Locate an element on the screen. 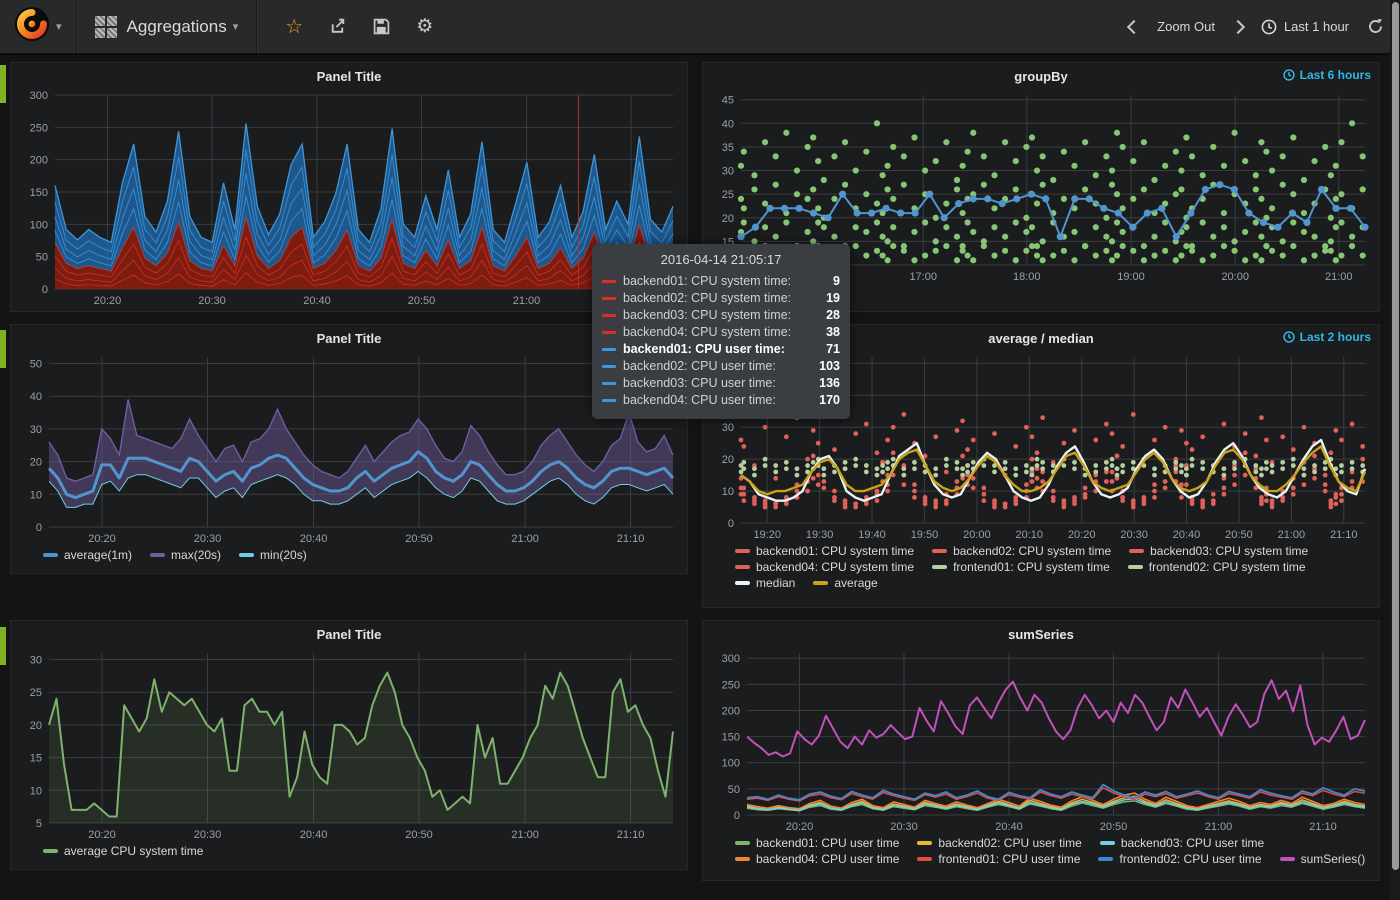 Image resolution: width=1400 pixels, height=900 pixels. top-nav: ▾ Aggregations ▾ ☆ ⚙ Zoom Out Last 1 ho is located at coordinates (700, 27).